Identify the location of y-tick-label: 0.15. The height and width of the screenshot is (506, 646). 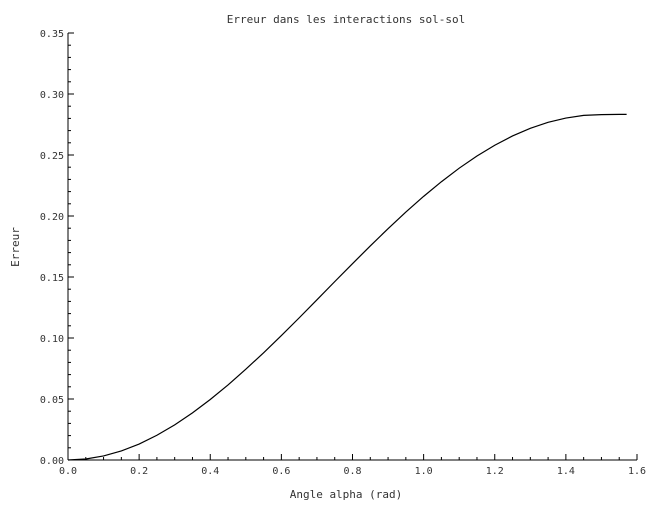
(52, 278).